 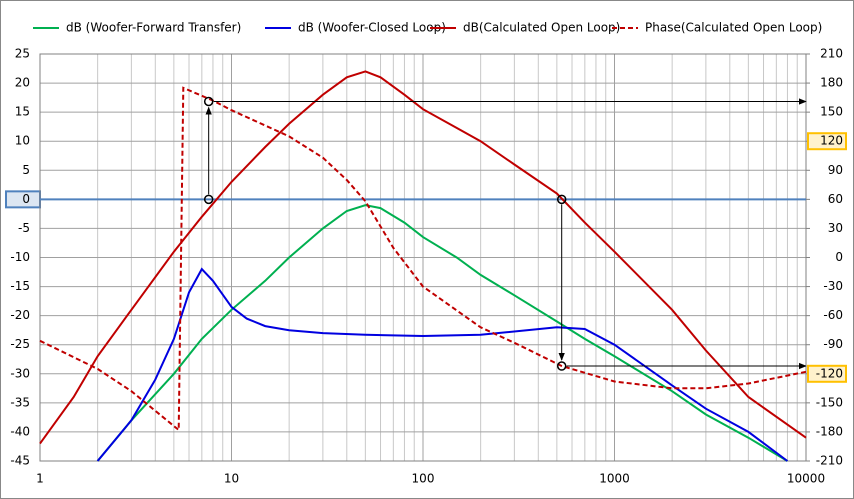 What do you see at coordinates (733, 28) in the screenshot?
I see `legend-label: Phase(Calculated Open Loop)` at bounding box center [733, 28].